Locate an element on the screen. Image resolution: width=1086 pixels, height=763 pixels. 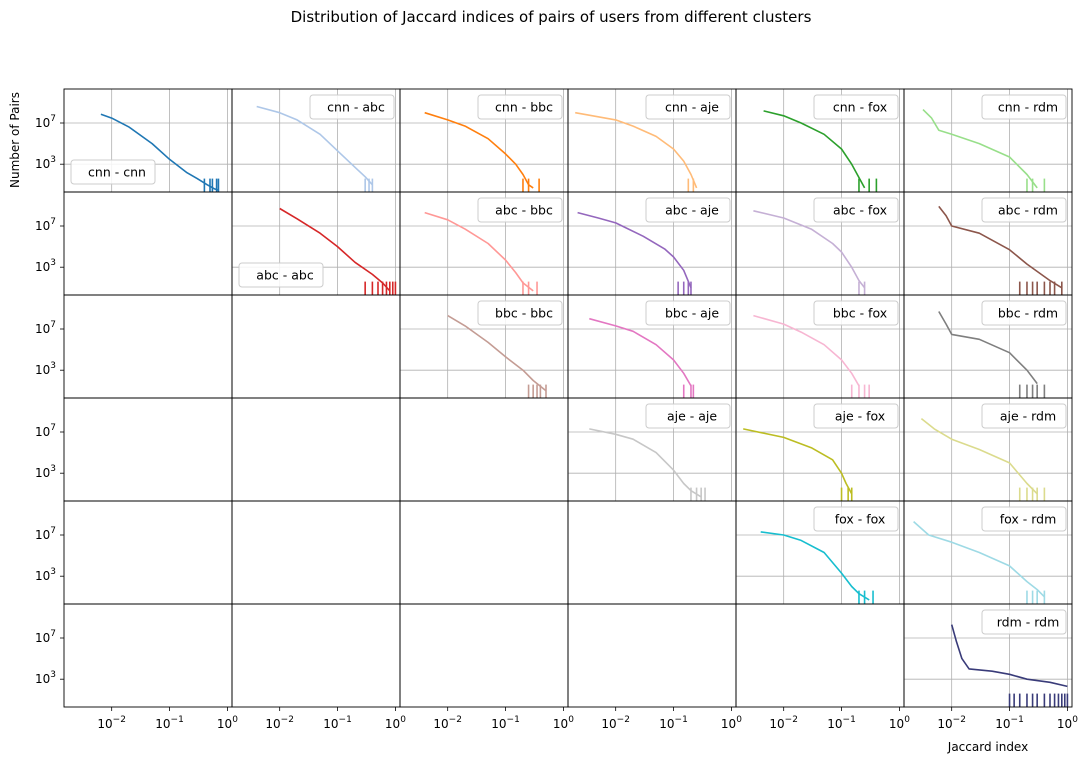
series-line-fox-fox is located at coordinates (815, 566).